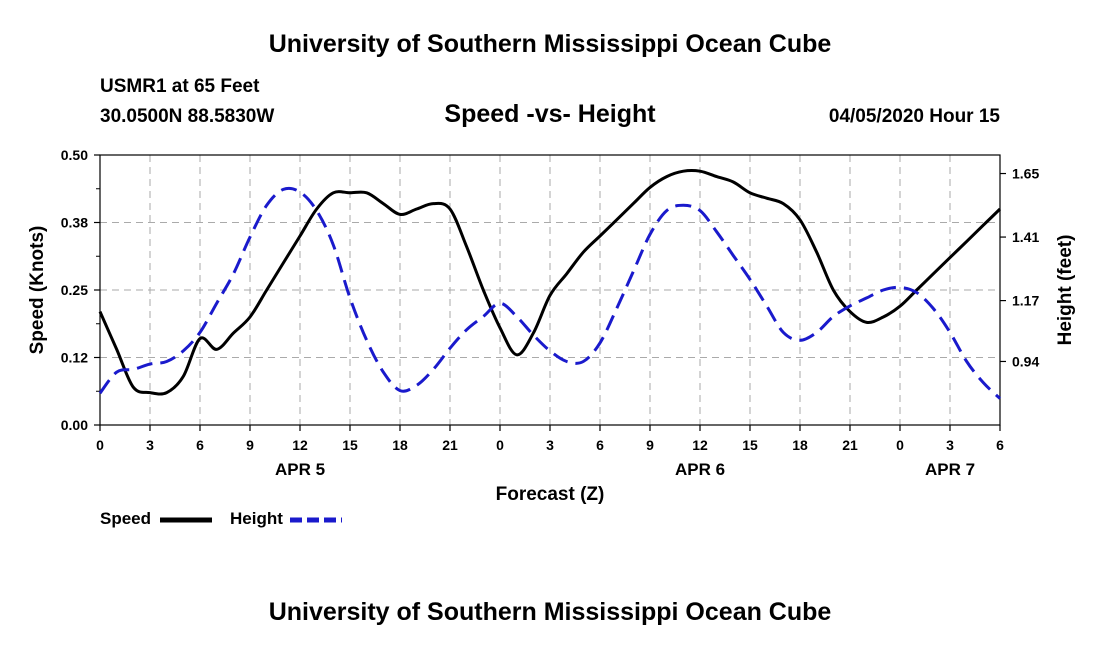 The height and width of the screenshot is (650, 1100). What do you see at coordinates (180, 86) in the screenshot?
I see `station-label: USMR1 at 65 Feet` at bounding box center [180, 86].